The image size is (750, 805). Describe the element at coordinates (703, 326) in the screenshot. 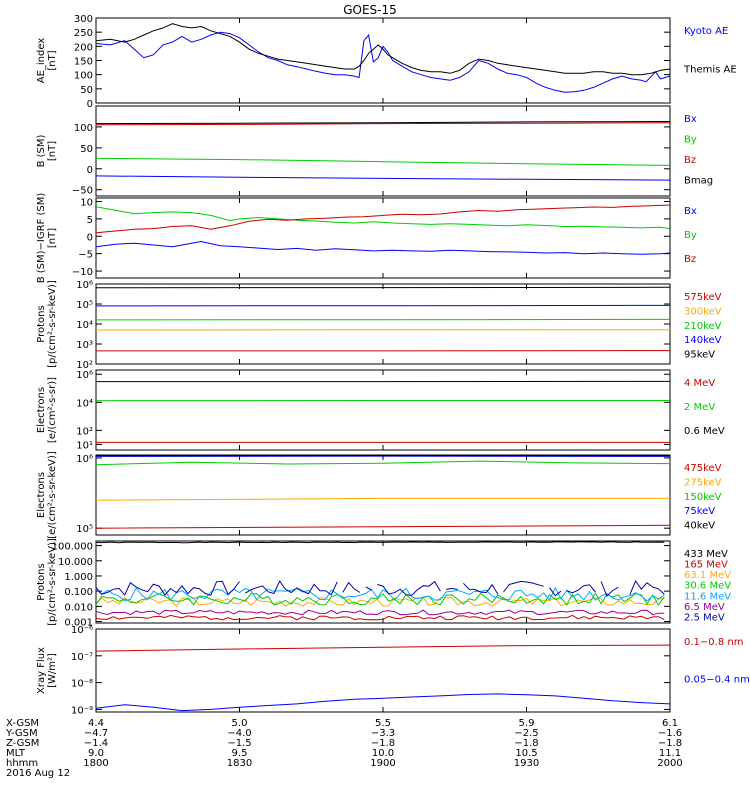

I see `legend-entry: 210keV` at that location.